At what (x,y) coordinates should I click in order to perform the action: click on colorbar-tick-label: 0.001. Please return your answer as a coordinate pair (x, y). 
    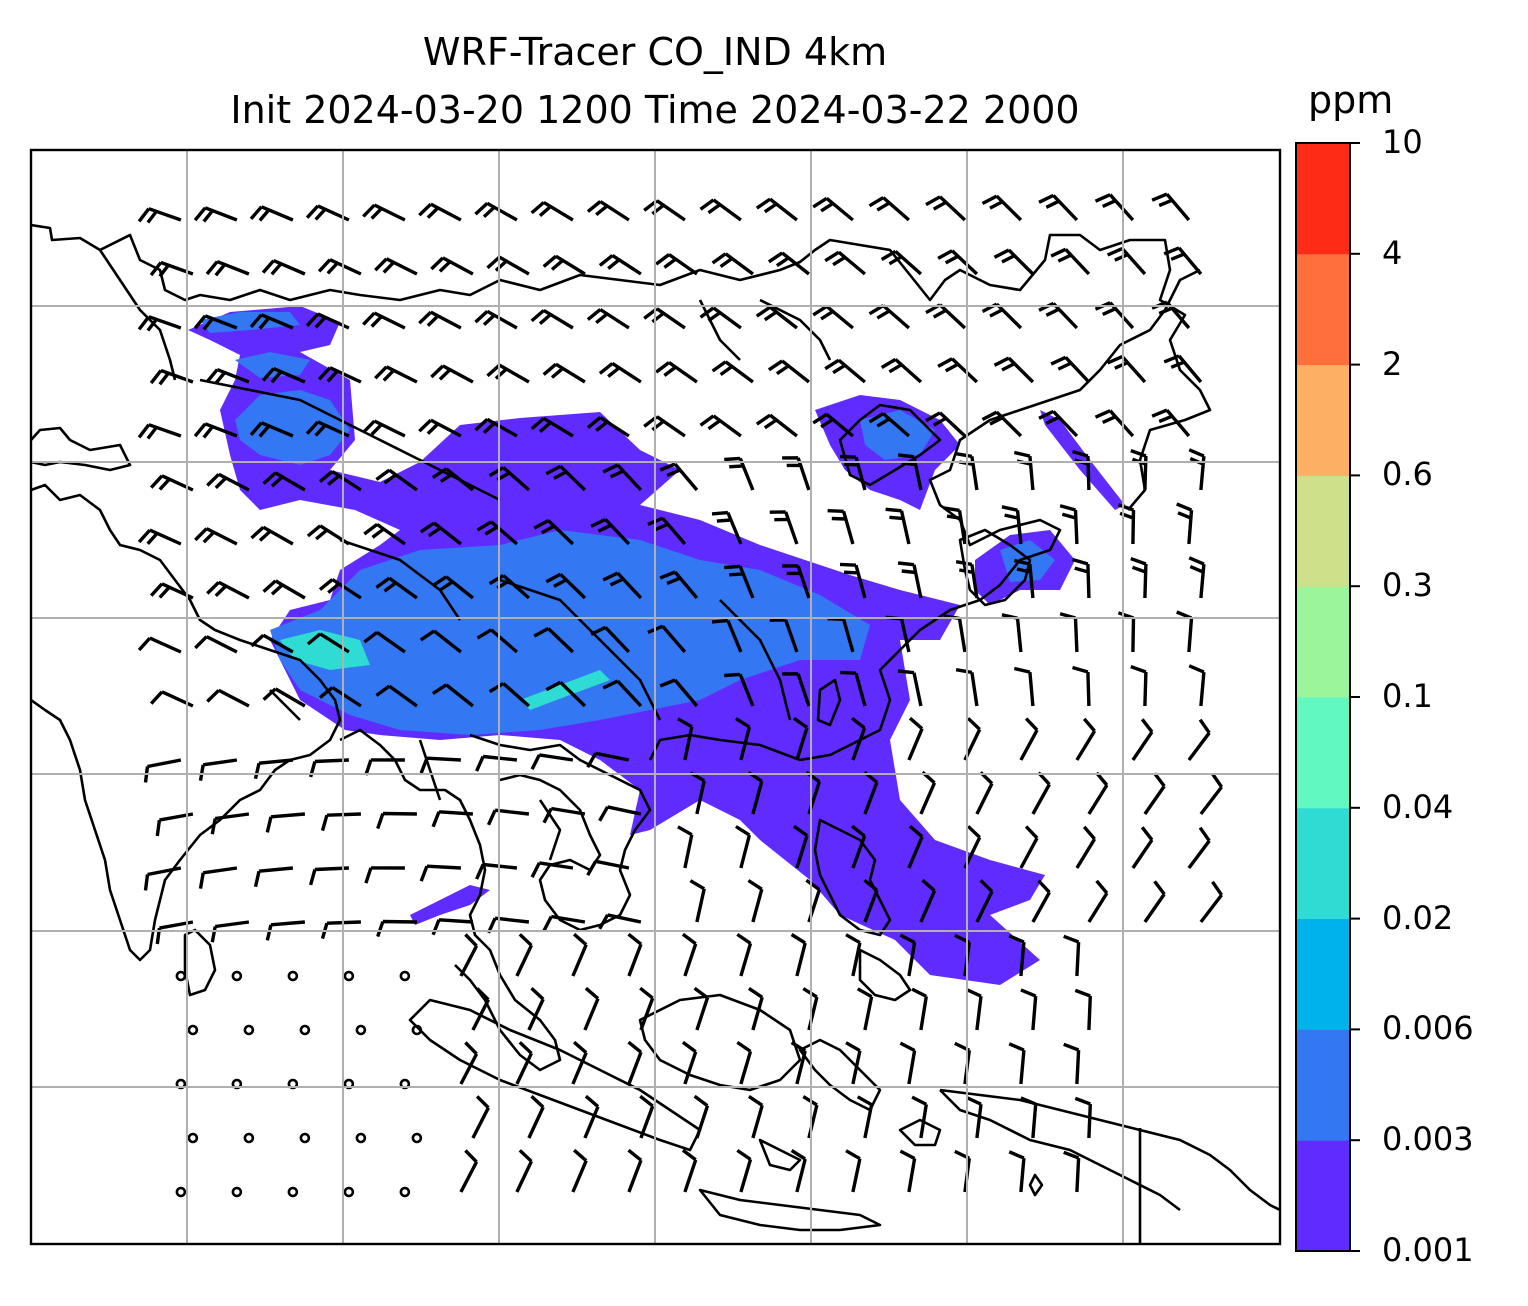
    Looking at the image, I should click on (1428, 1250).